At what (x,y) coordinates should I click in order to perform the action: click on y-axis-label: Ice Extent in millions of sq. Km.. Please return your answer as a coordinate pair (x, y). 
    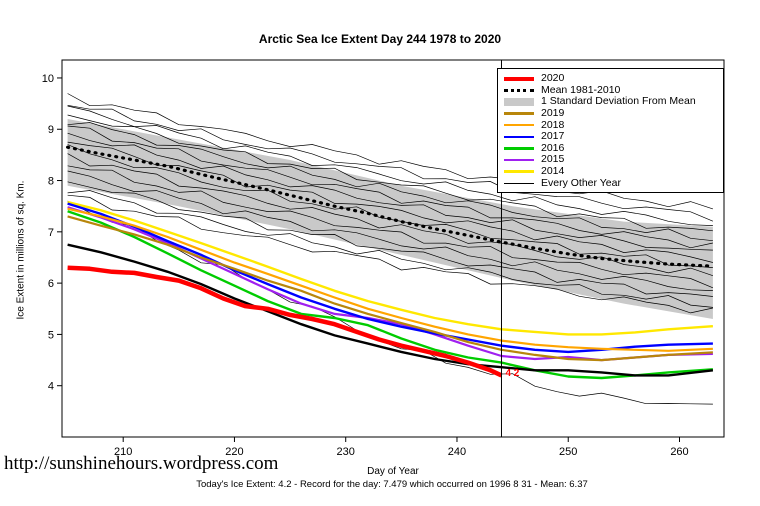
    Looking at the image, I should click on (21, 250).